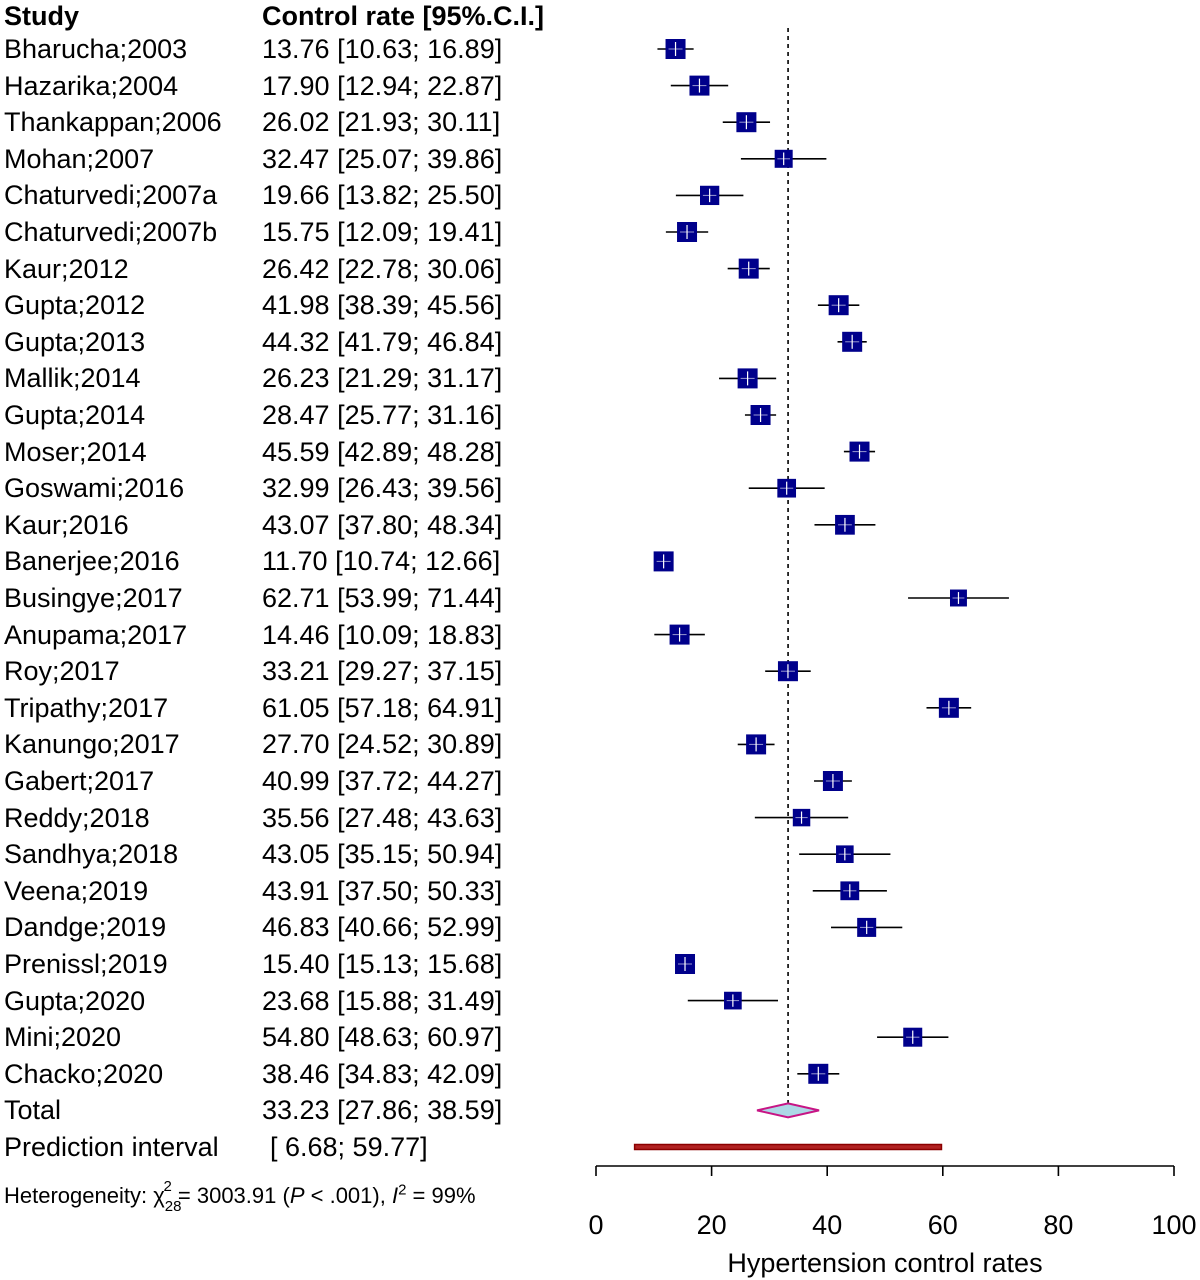  I want to click on header-study: Study, so click(42, 16).